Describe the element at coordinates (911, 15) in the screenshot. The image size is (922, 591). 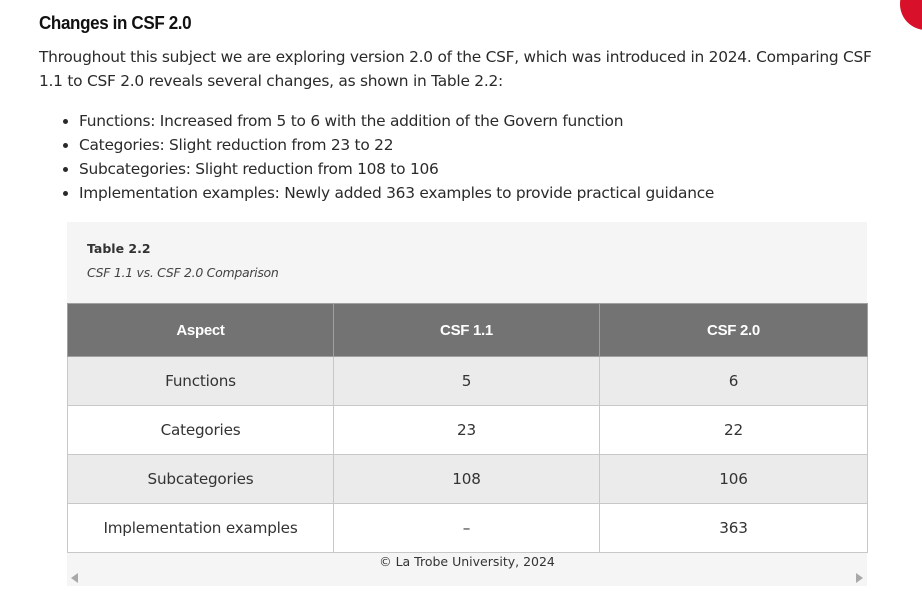
I see `floating-red-button` at that location.